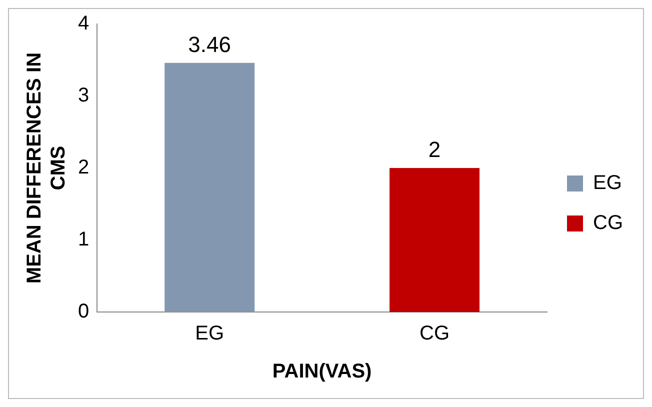  I want to click on y-axis-title: MEAN DIFFERENCES IN CMS, so click(47, 168).